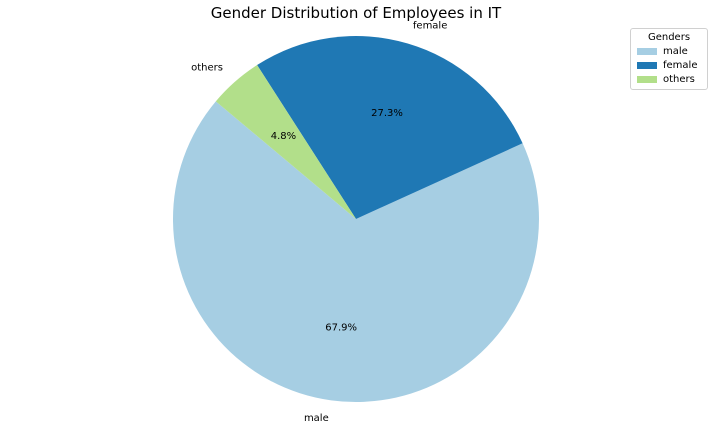 This screenshot has width=712, height=431. I want to click on legend-swatch-male, so click(647, 51).